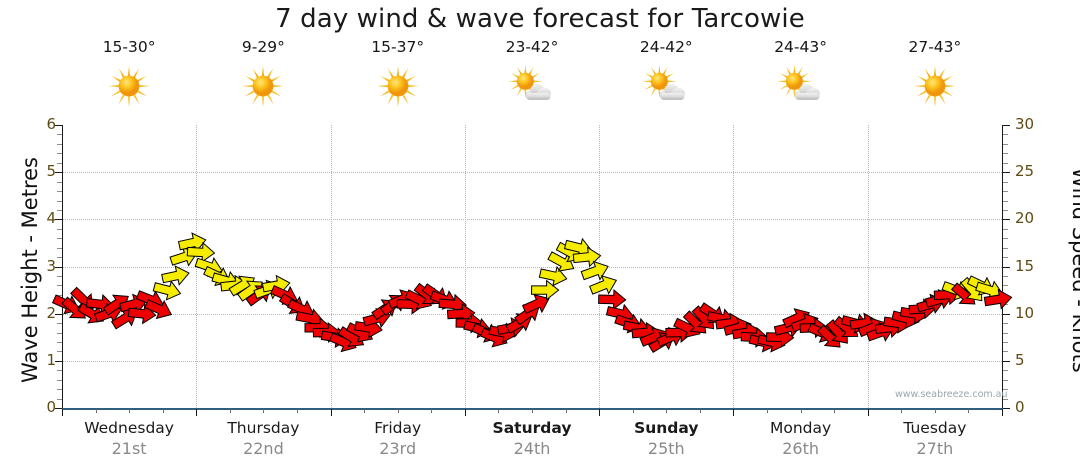  What do you see at coordinates (398, 77) in the screenshot?
I see `day-header-2: 15-37°` at bounding box center [398, 77].